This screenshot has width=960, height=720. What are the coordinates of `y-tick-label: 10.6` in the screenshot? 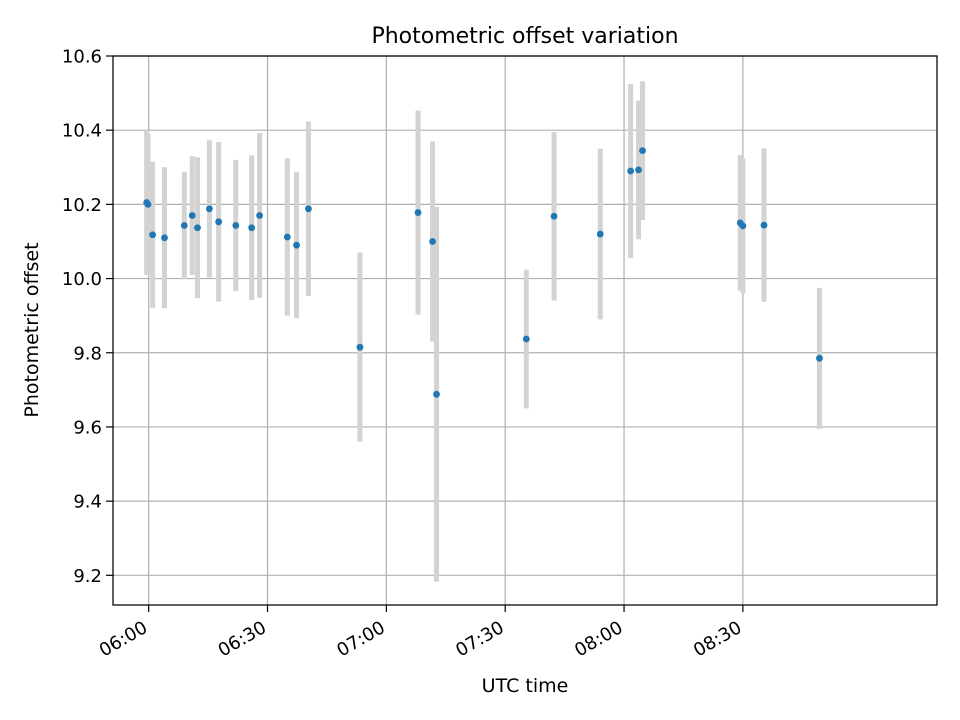 It's located at (82, 57).